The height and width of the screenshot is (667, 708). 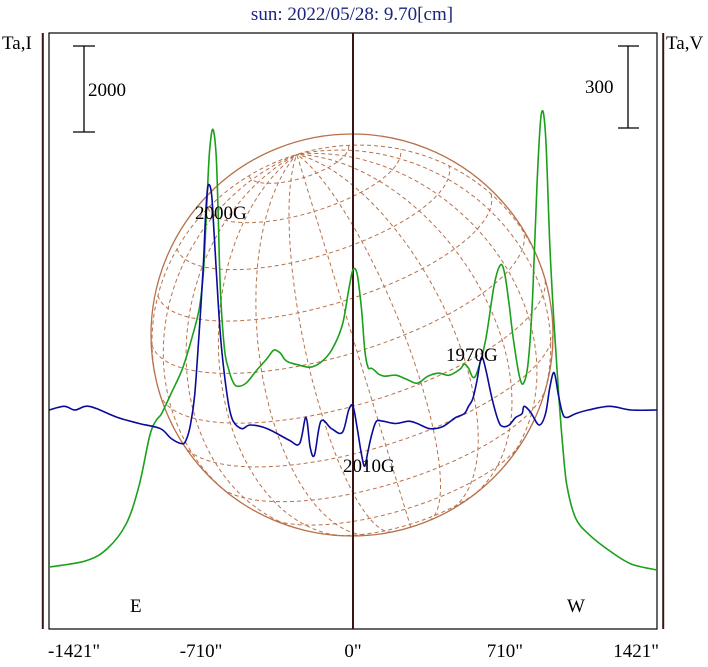 I want to click on right-scale-value: 300, so click(x=599, y=87).